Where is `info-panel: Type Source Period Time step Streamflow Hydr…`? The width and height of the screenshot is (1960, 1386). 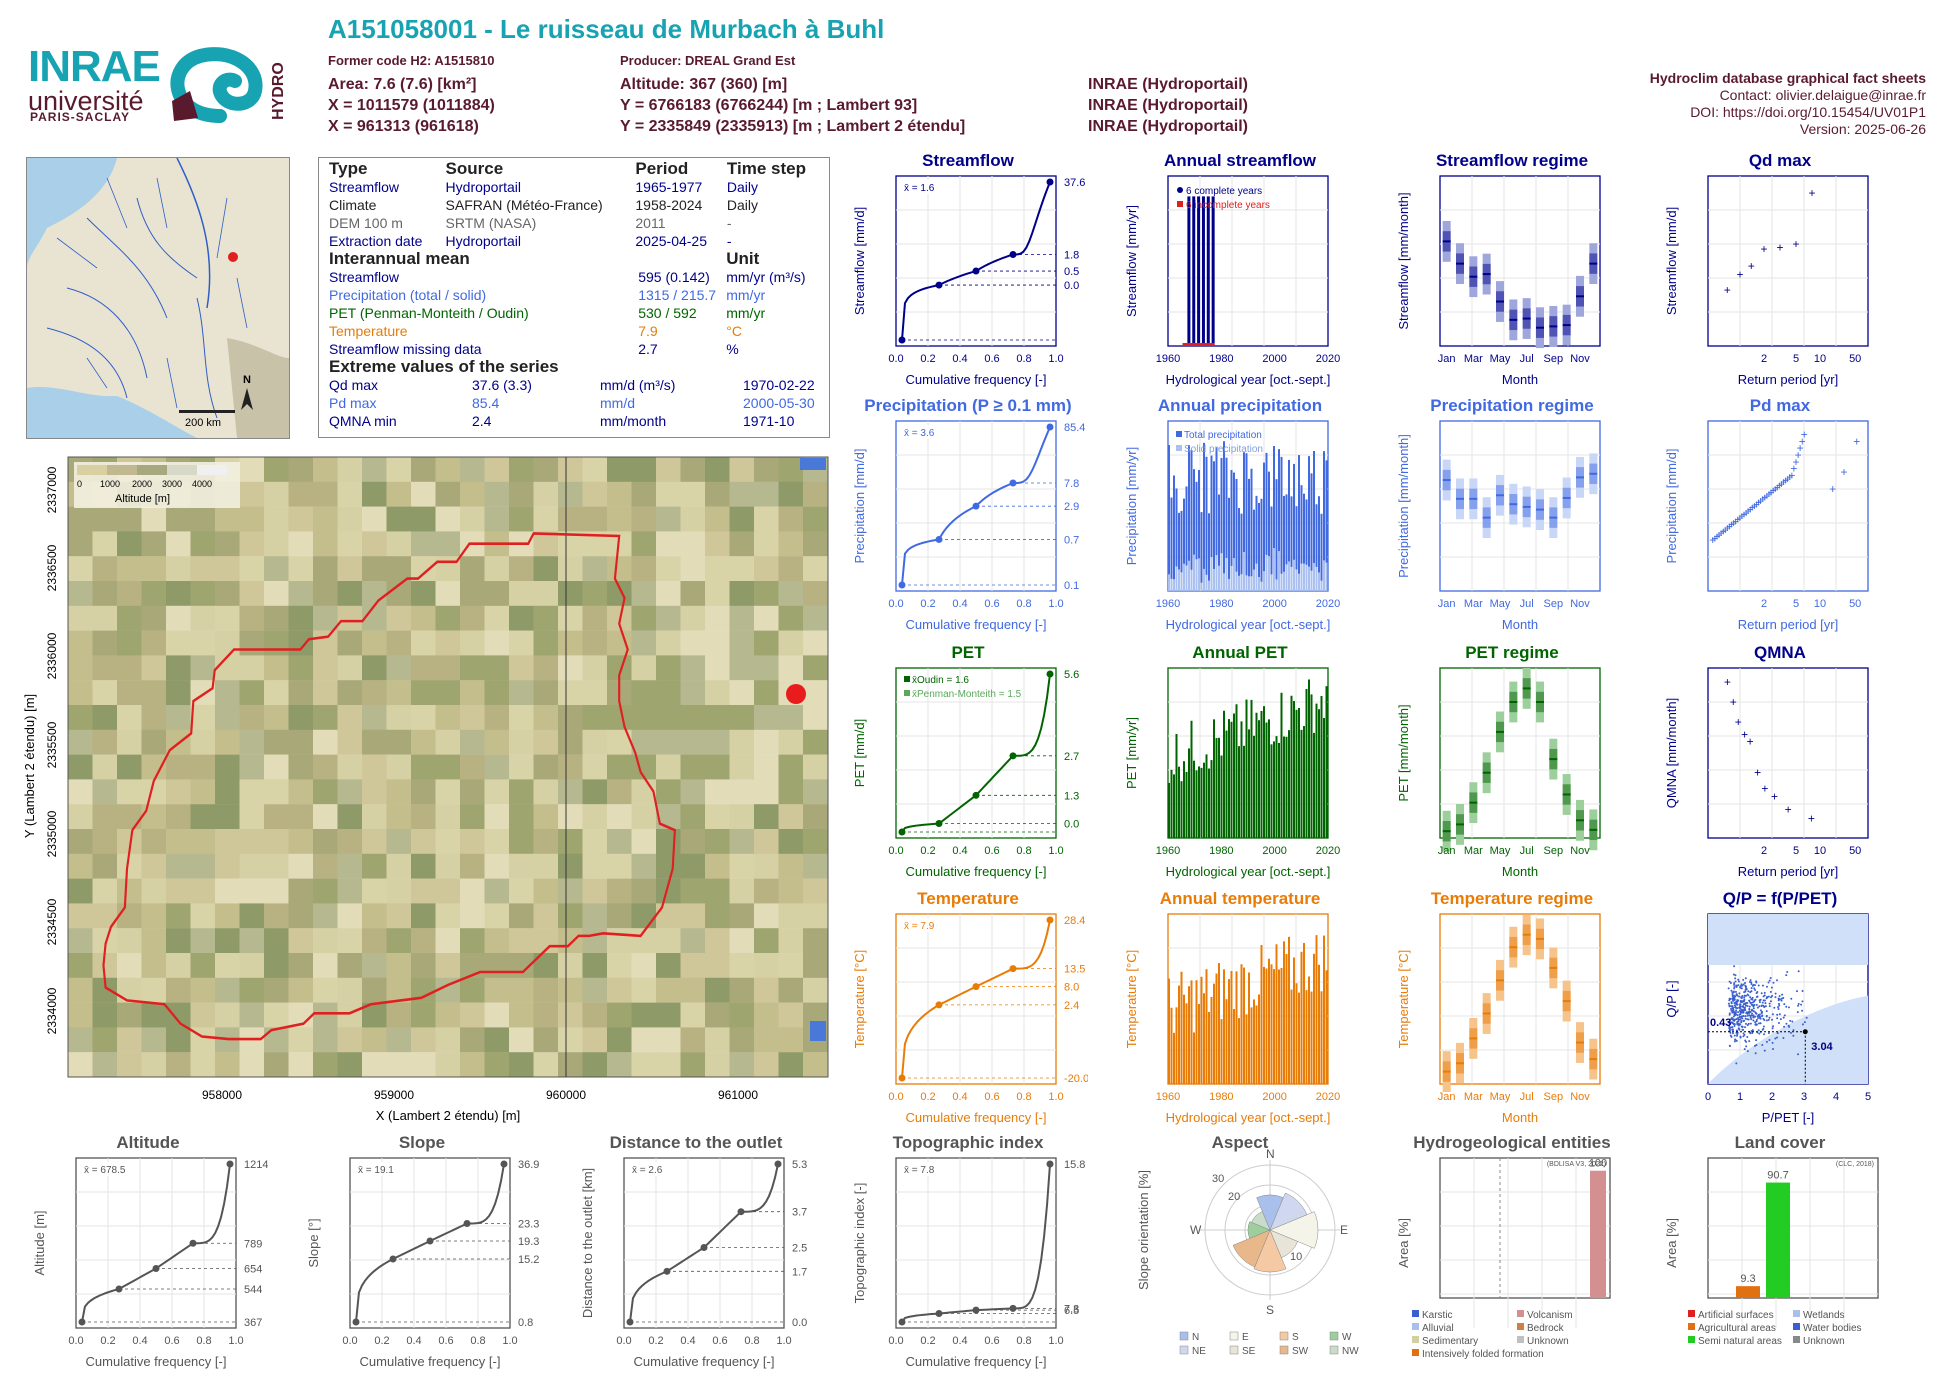 info-panel: Type Source Period Time step Streamflow Hydr… is located at coordinates (574, 297).